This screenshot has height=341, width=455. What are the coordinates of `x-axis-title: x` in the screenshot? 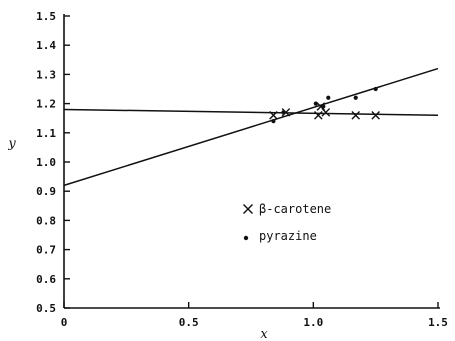 It's located at (264, 334).